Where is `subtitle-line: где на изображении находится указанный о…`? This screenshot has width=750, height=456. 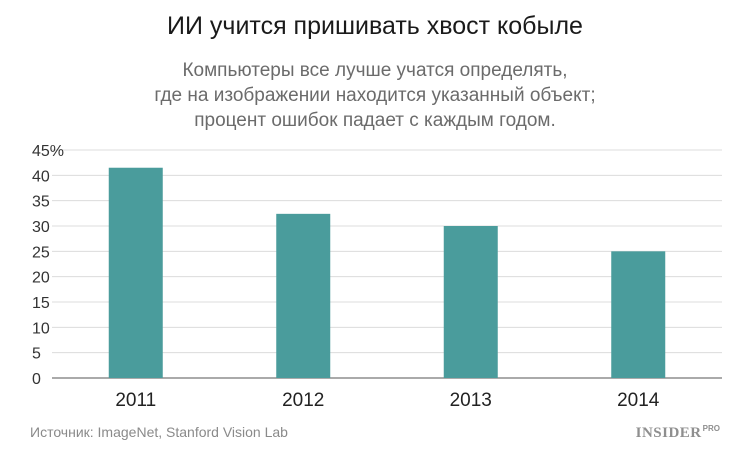
subtitle-line: где на изображении находится указанный о… is located at coordinates (375, 95).